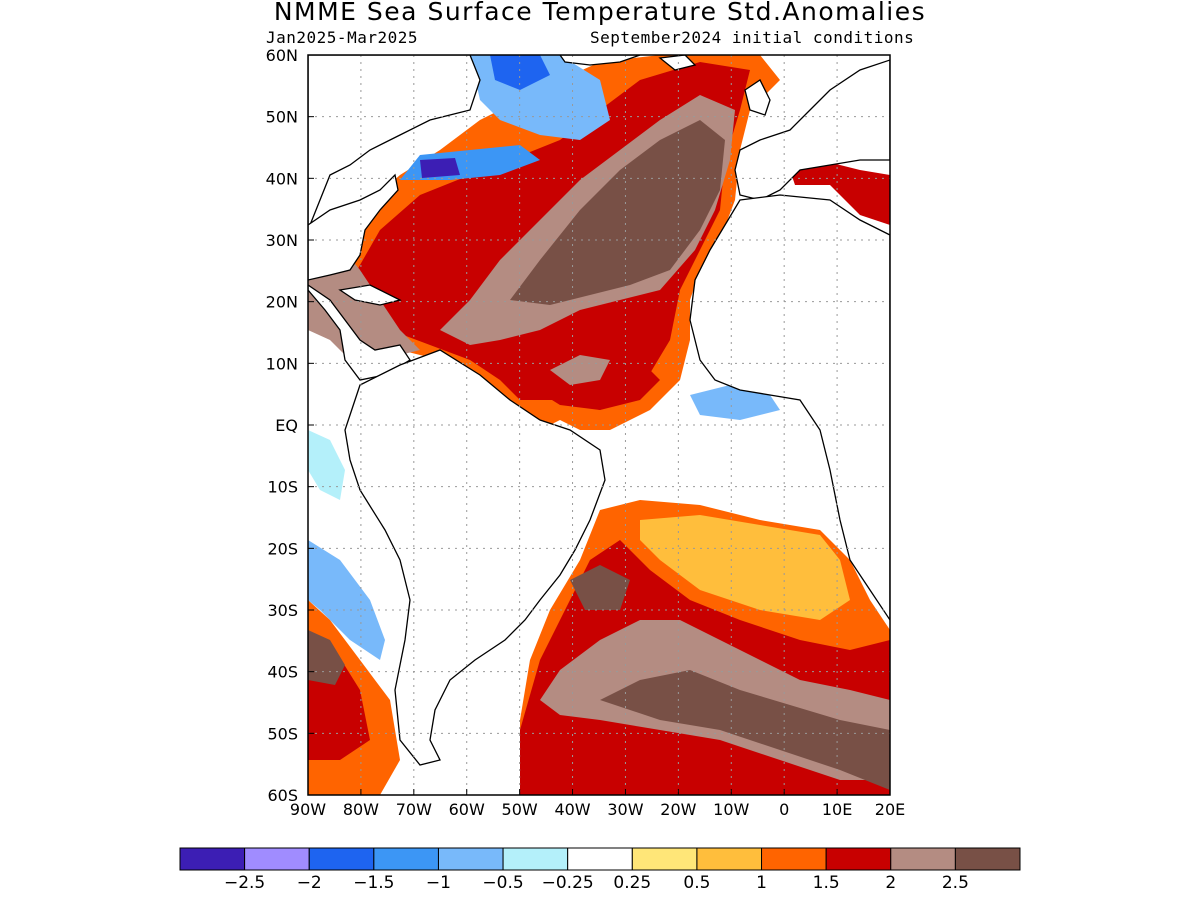 This screenshot has width=1200, height=900. I want to click on lat-tick-label: 60N, so click(282, 55).